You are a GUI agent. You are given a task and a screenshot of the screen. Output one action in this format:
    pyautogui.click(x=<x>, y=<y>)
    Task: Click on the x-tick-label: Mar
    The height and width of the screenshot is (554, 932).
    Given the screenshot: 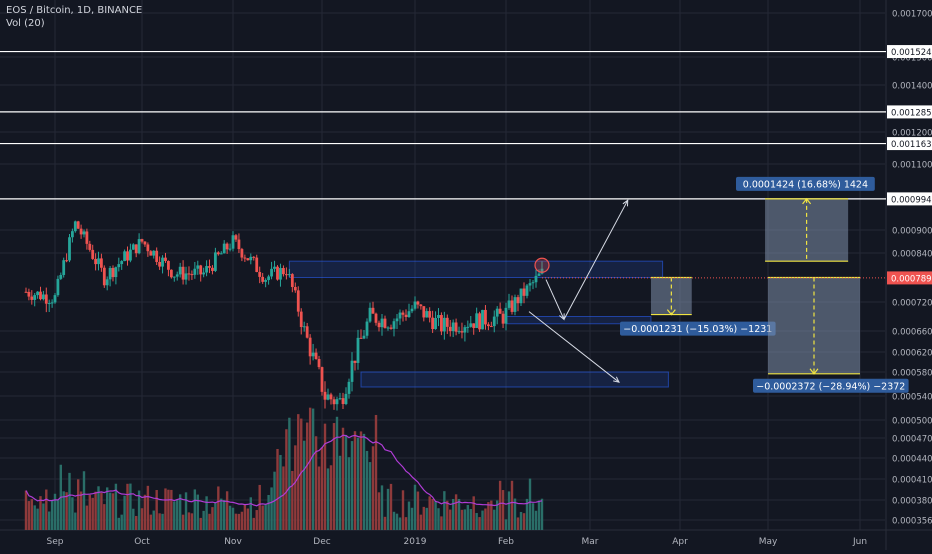 What is the action you would take?
    pyautogui.click(x=590, y=542)
    